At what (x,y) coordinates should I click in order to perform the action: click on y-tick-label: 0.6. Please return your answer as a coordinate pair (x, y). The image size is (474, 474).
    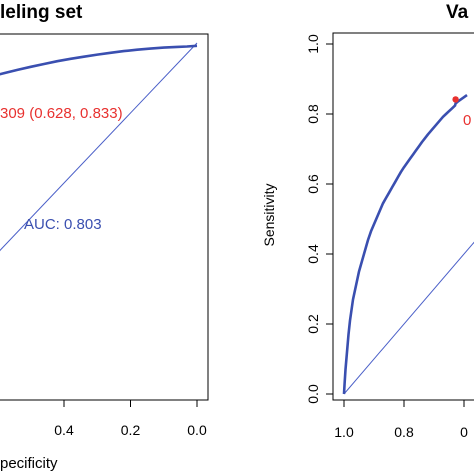
    Looking at the image, I should click on (313, 184).